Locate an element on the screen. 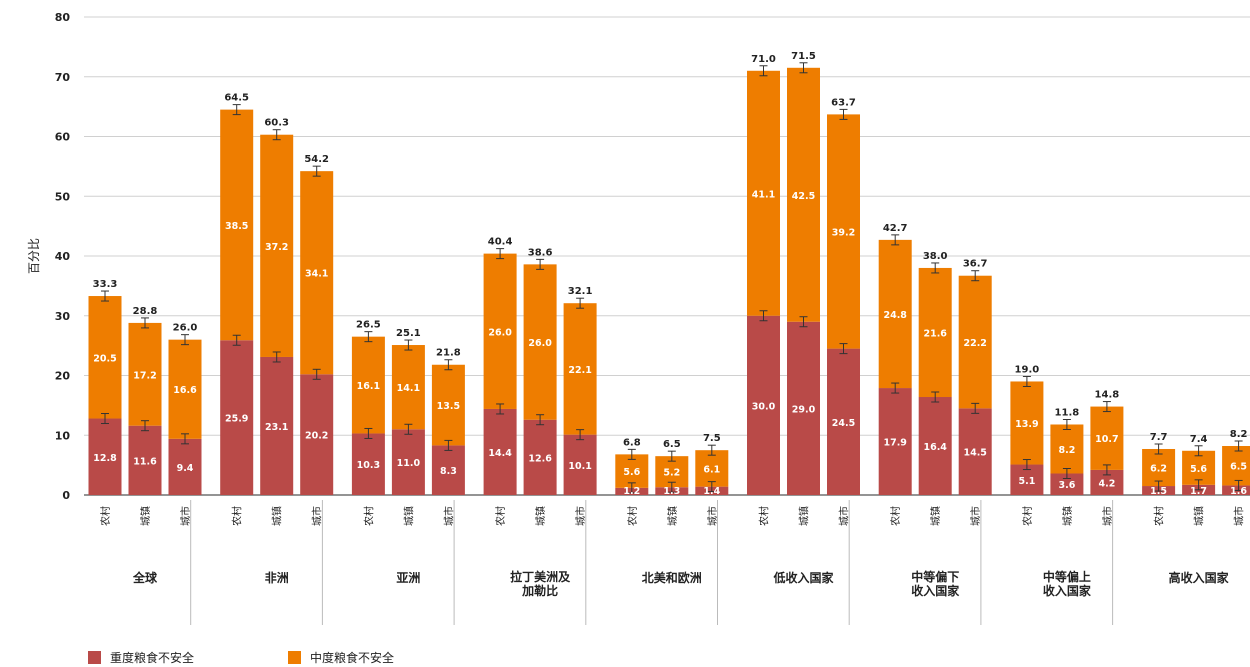 The image size is (1250, 667). severe-value-label: 29.0 is located at coordinates (804, 409).